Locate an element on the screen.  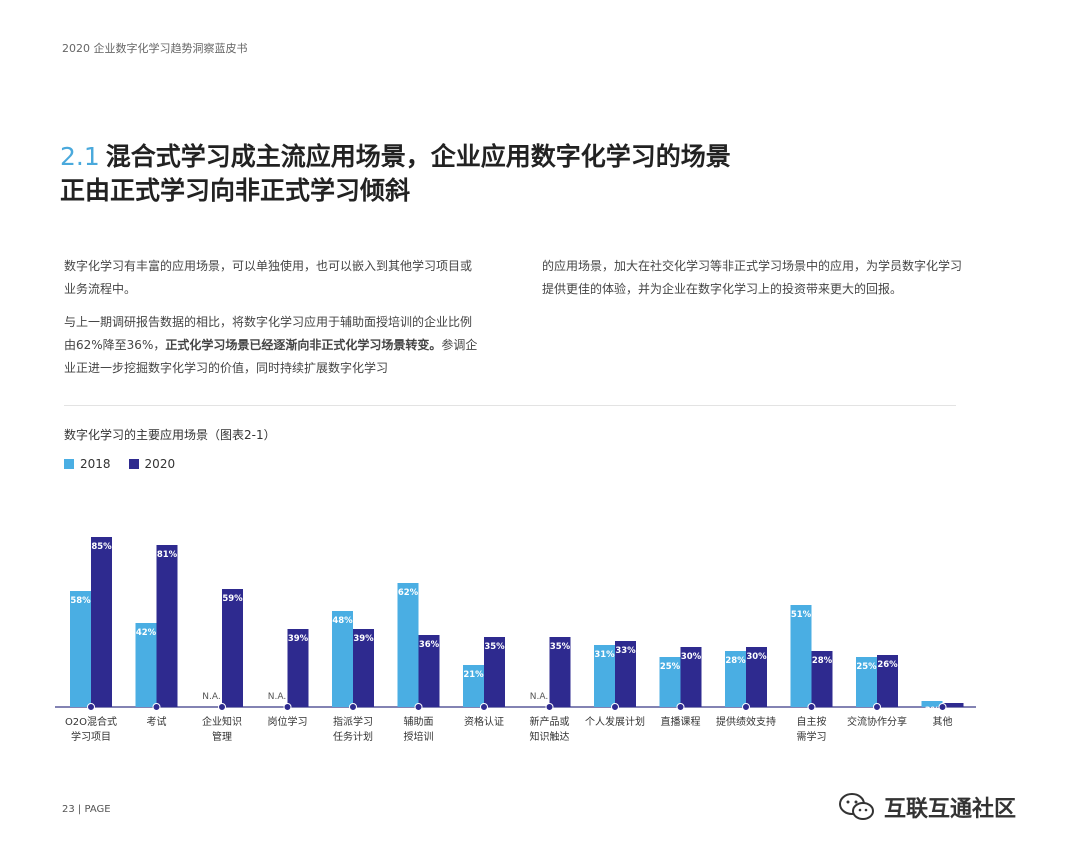
legend-item-2020: 2020 is located at coordinates (152, 464).